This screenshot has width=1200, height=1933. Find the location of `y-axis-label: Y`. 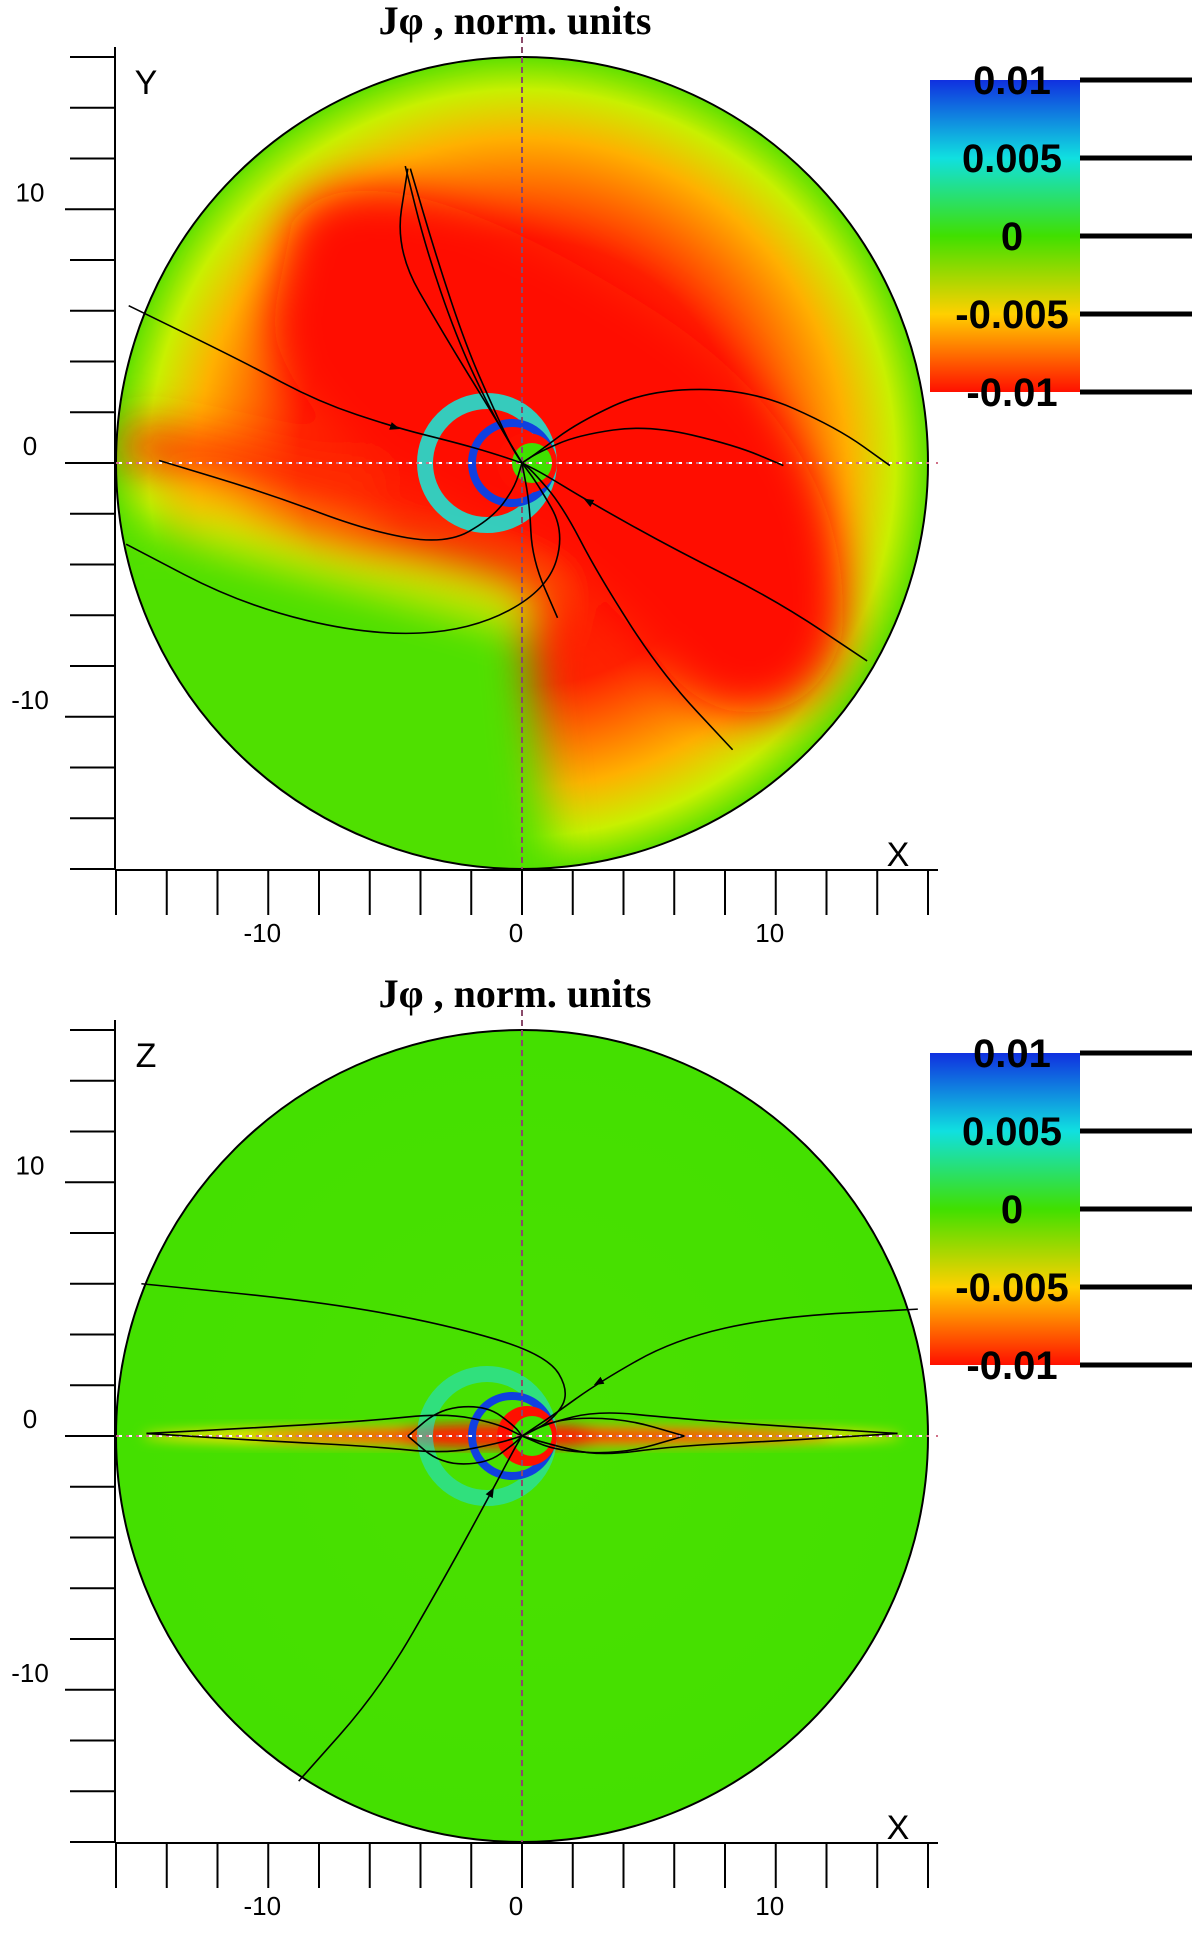

y-axis-label: Y is located at coordinates (146, 83).